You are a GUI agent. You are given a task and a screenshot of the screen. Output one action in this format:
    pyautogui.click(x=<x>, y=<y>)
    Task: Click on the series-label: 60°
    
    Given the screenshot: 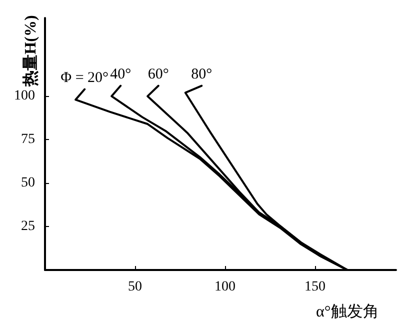 What is the action you would take?
    pyautogui.click(x=158, y=74)
    